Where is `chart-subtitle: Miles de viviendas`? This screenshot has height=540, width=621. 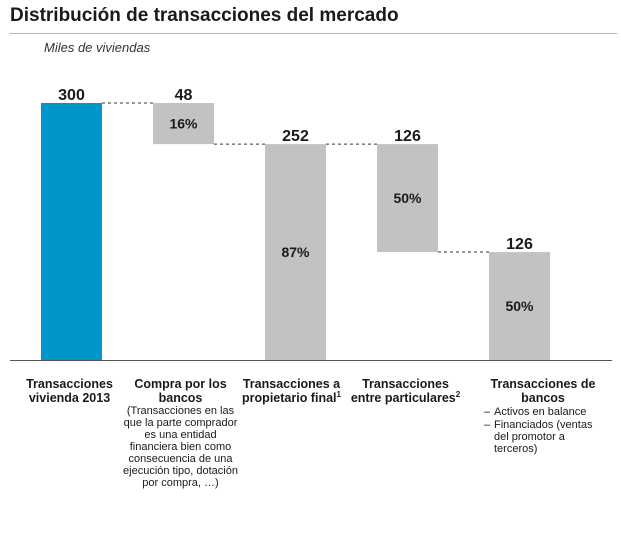
chart-subtitle: Miles de viviendas is located at coordinates (97, 47).